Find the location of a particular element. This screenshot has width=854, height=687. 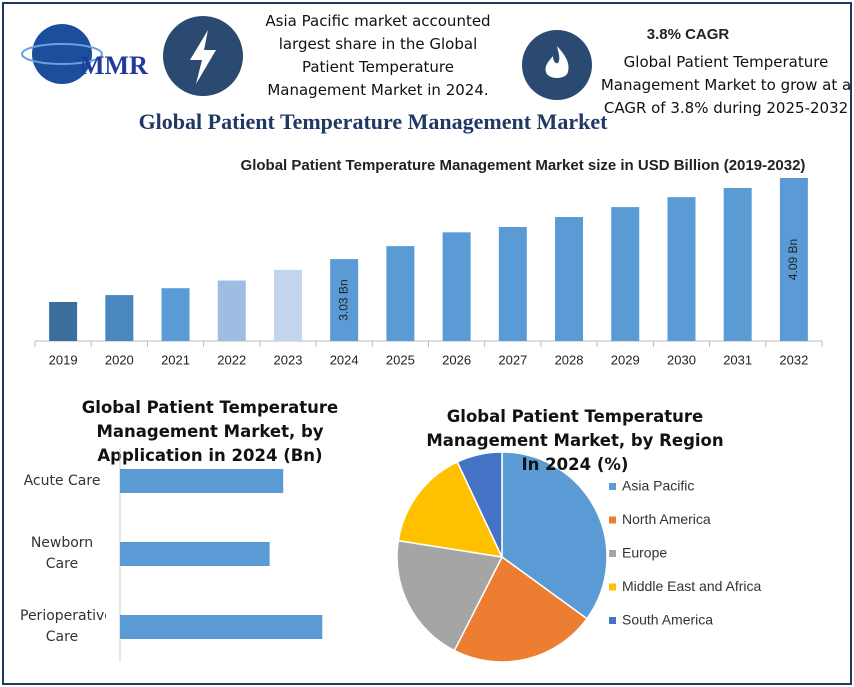

logo-text: MMR is located at coordinates (114, 65).